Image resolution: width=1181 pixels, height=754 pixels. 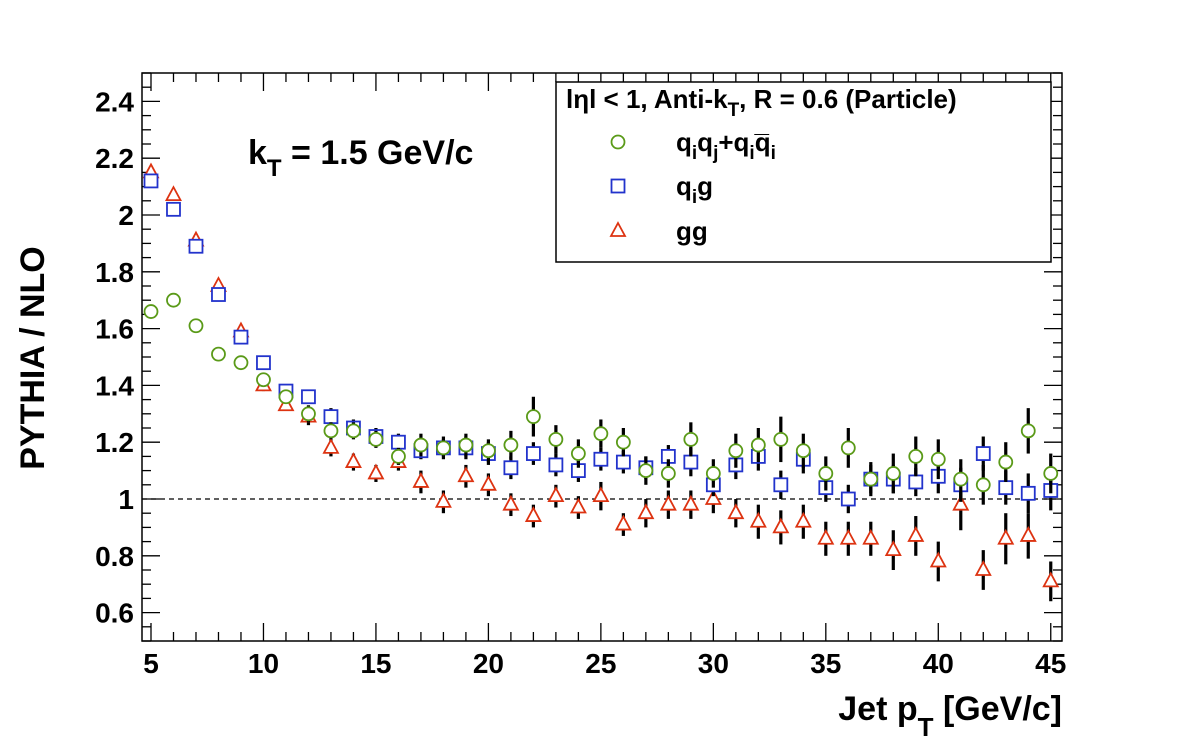 What do you see at coordinates (647, 99) in the screenshot?
I see `legend-header-a: lηl < 1, Anti-k` at bounding box center [647, 99].